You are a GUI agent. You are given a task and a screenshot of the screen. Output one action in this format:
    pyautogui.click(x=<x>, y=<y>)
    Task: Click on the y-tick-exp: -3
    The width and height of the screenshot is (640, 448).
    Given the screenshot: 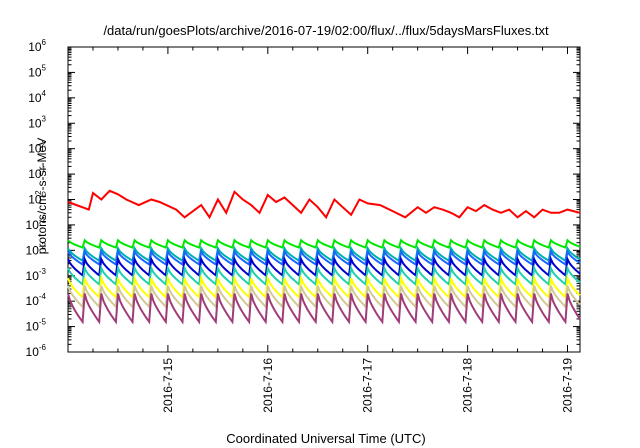 What is the action you would take?
    pyautogui.click(x=43, y=271)
    